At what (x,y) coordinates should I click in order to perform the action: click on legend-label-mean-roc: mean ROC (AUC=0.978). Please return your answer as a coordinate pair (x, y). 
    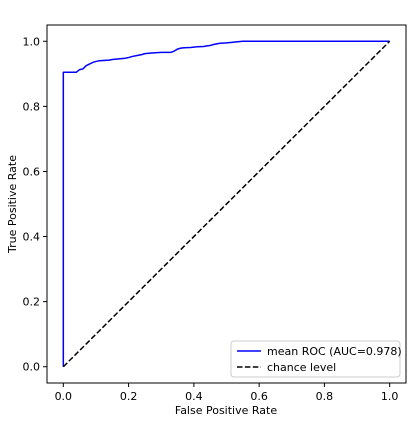
    Looking at the image, I should click on (334, 351).